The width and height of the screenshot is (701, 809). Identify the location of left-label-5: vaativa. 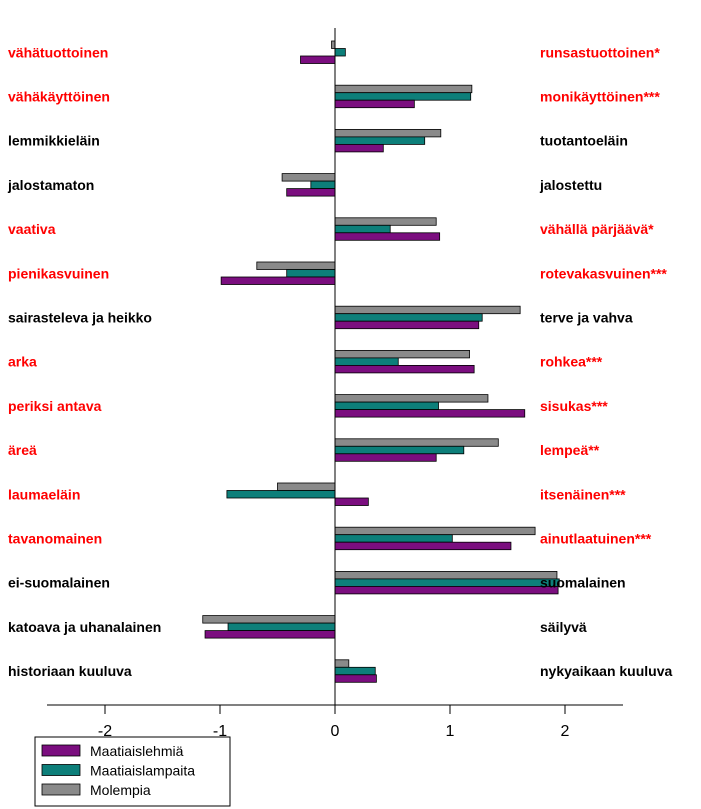
(32, 229).